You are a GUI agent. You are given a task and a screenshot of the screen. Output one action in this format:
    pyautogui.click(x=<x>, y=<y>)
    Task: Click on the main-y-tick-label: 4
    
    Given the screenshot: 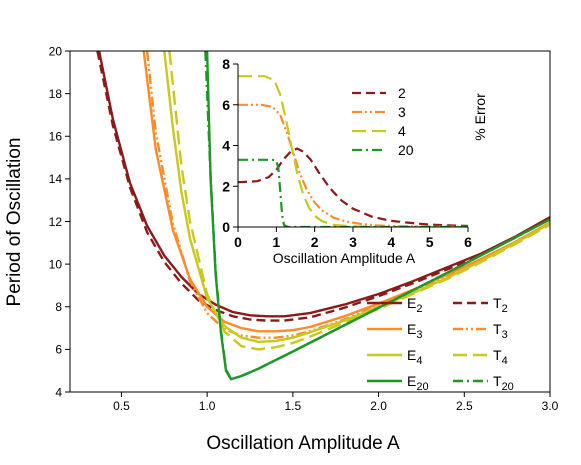 What is the action you would take?
    pyautogui.click(x=58, y=392)
    